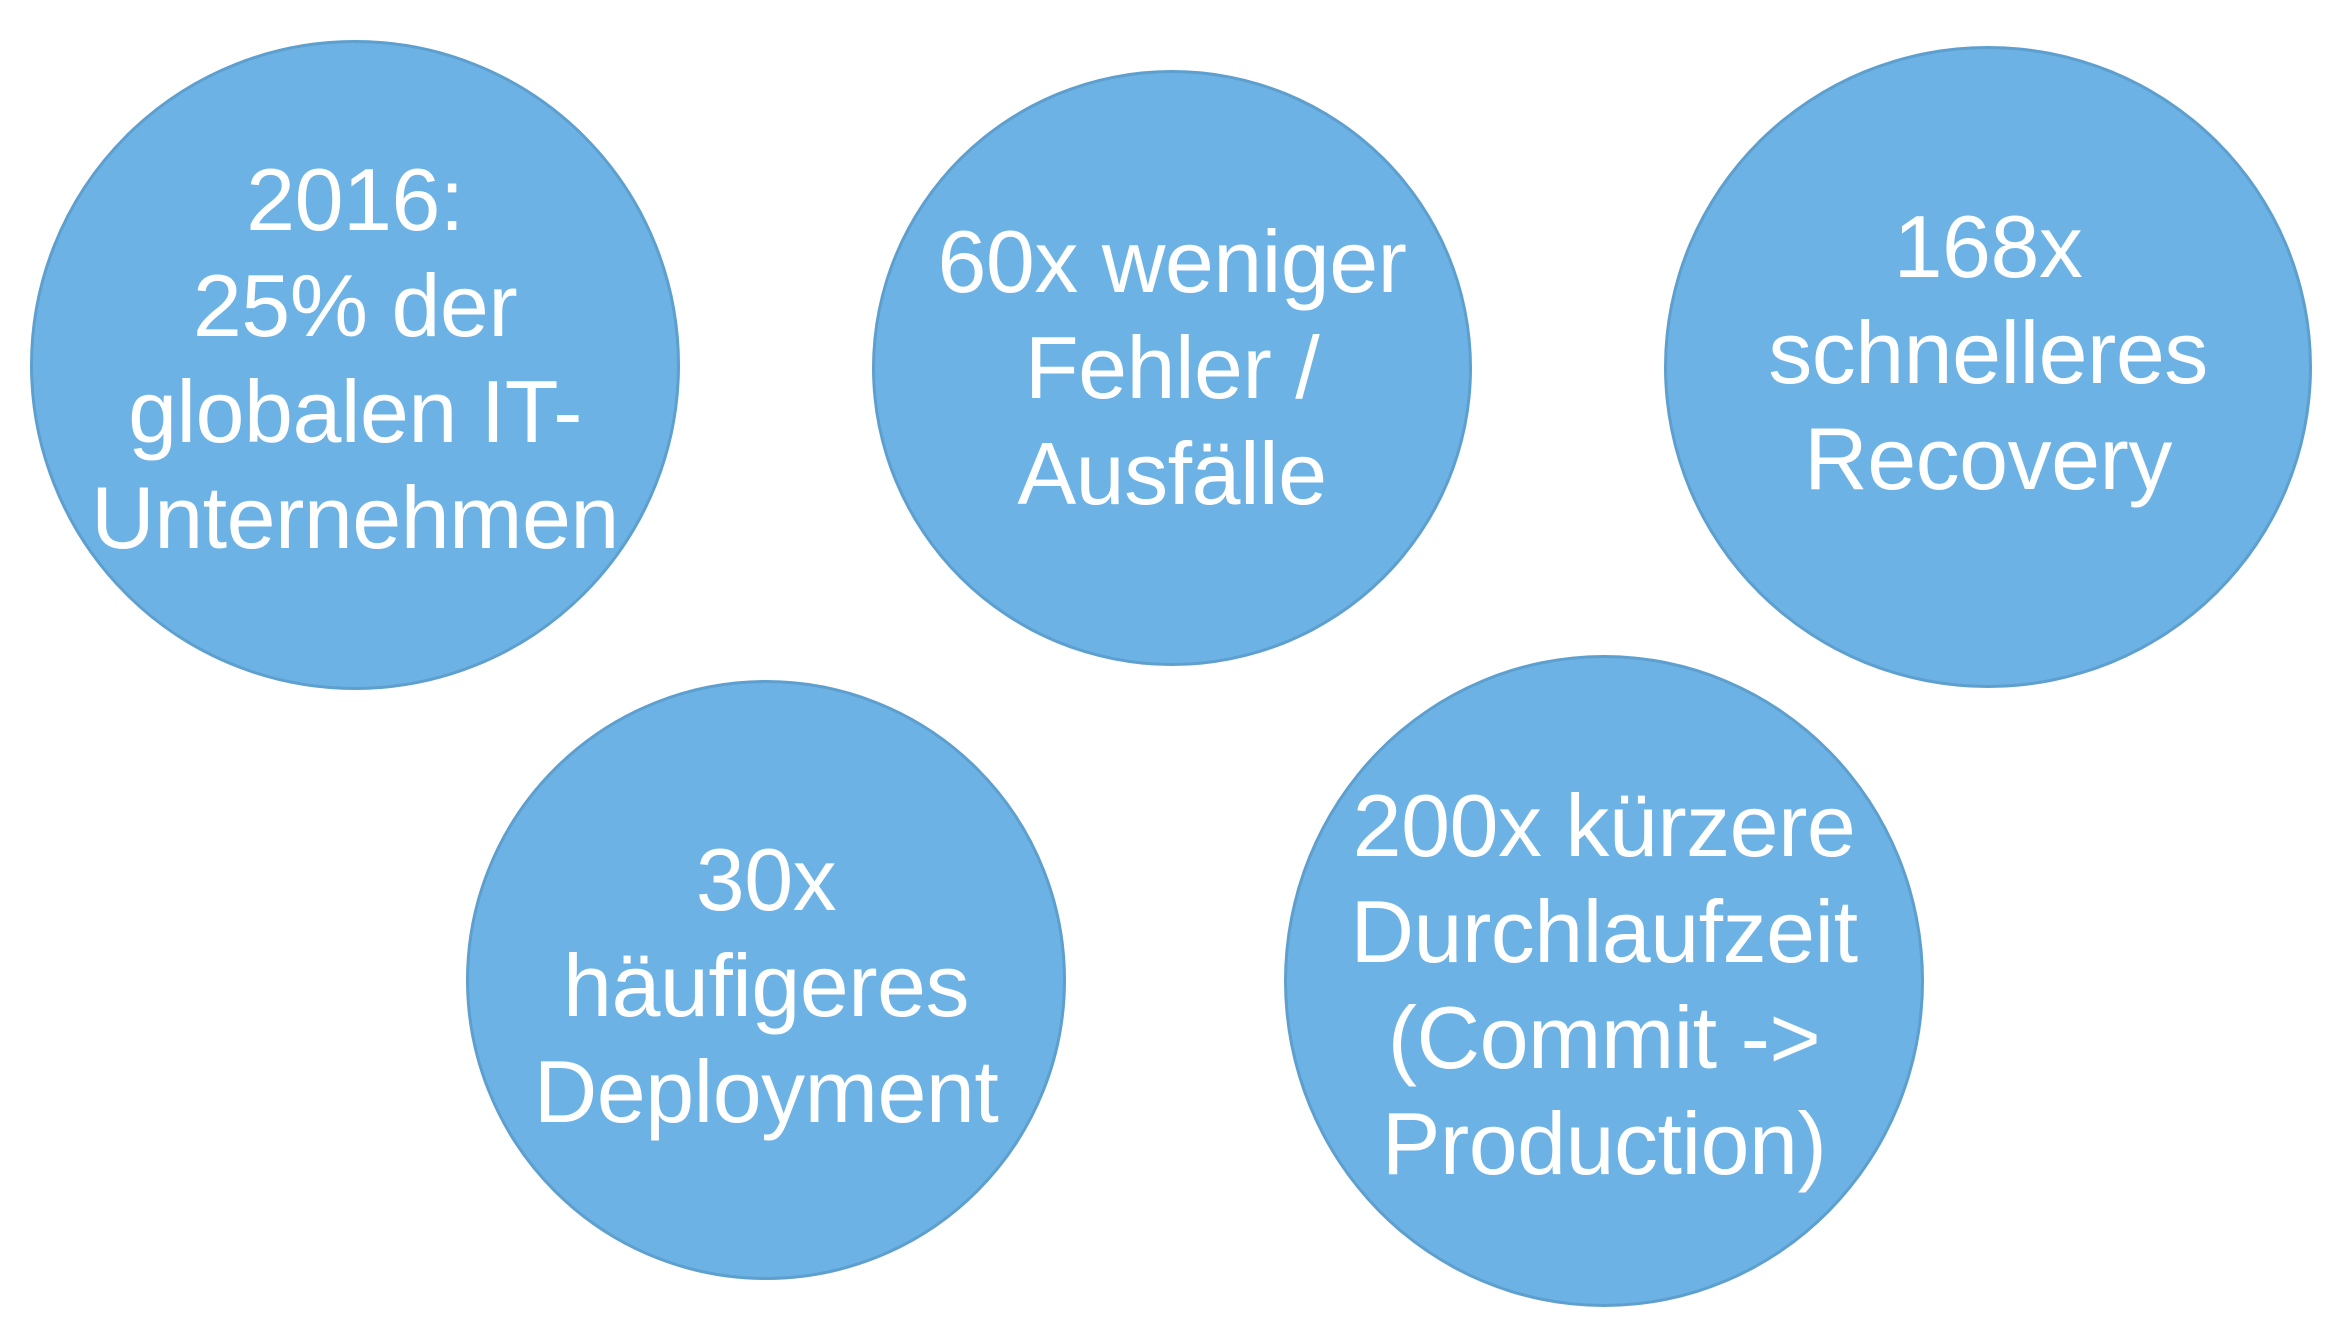  What do you see at coordinates (355, 199) in the screenshot?
I see `bubble-line: 2016:` at bounding box center [355, 199].